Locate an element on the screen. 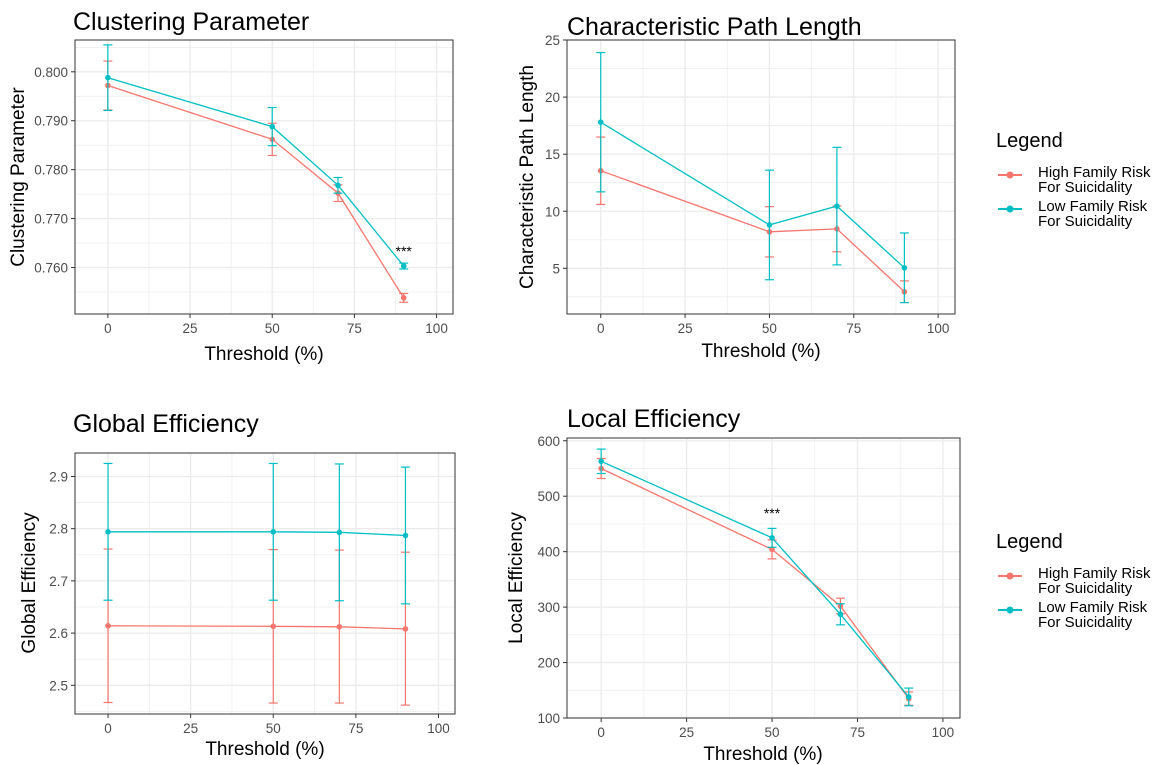 Image resolution: width=1168 pixels, height=765 pixels. chart-title: Clustering Parameter is located at coordinates (191, 22).